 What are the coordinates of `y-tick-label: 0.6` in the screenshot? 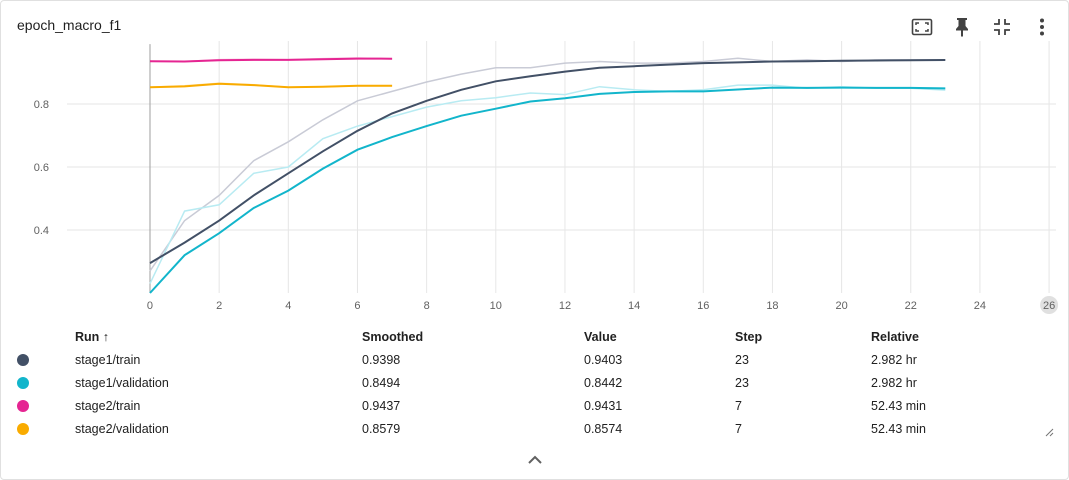 It's located at (41, 168).